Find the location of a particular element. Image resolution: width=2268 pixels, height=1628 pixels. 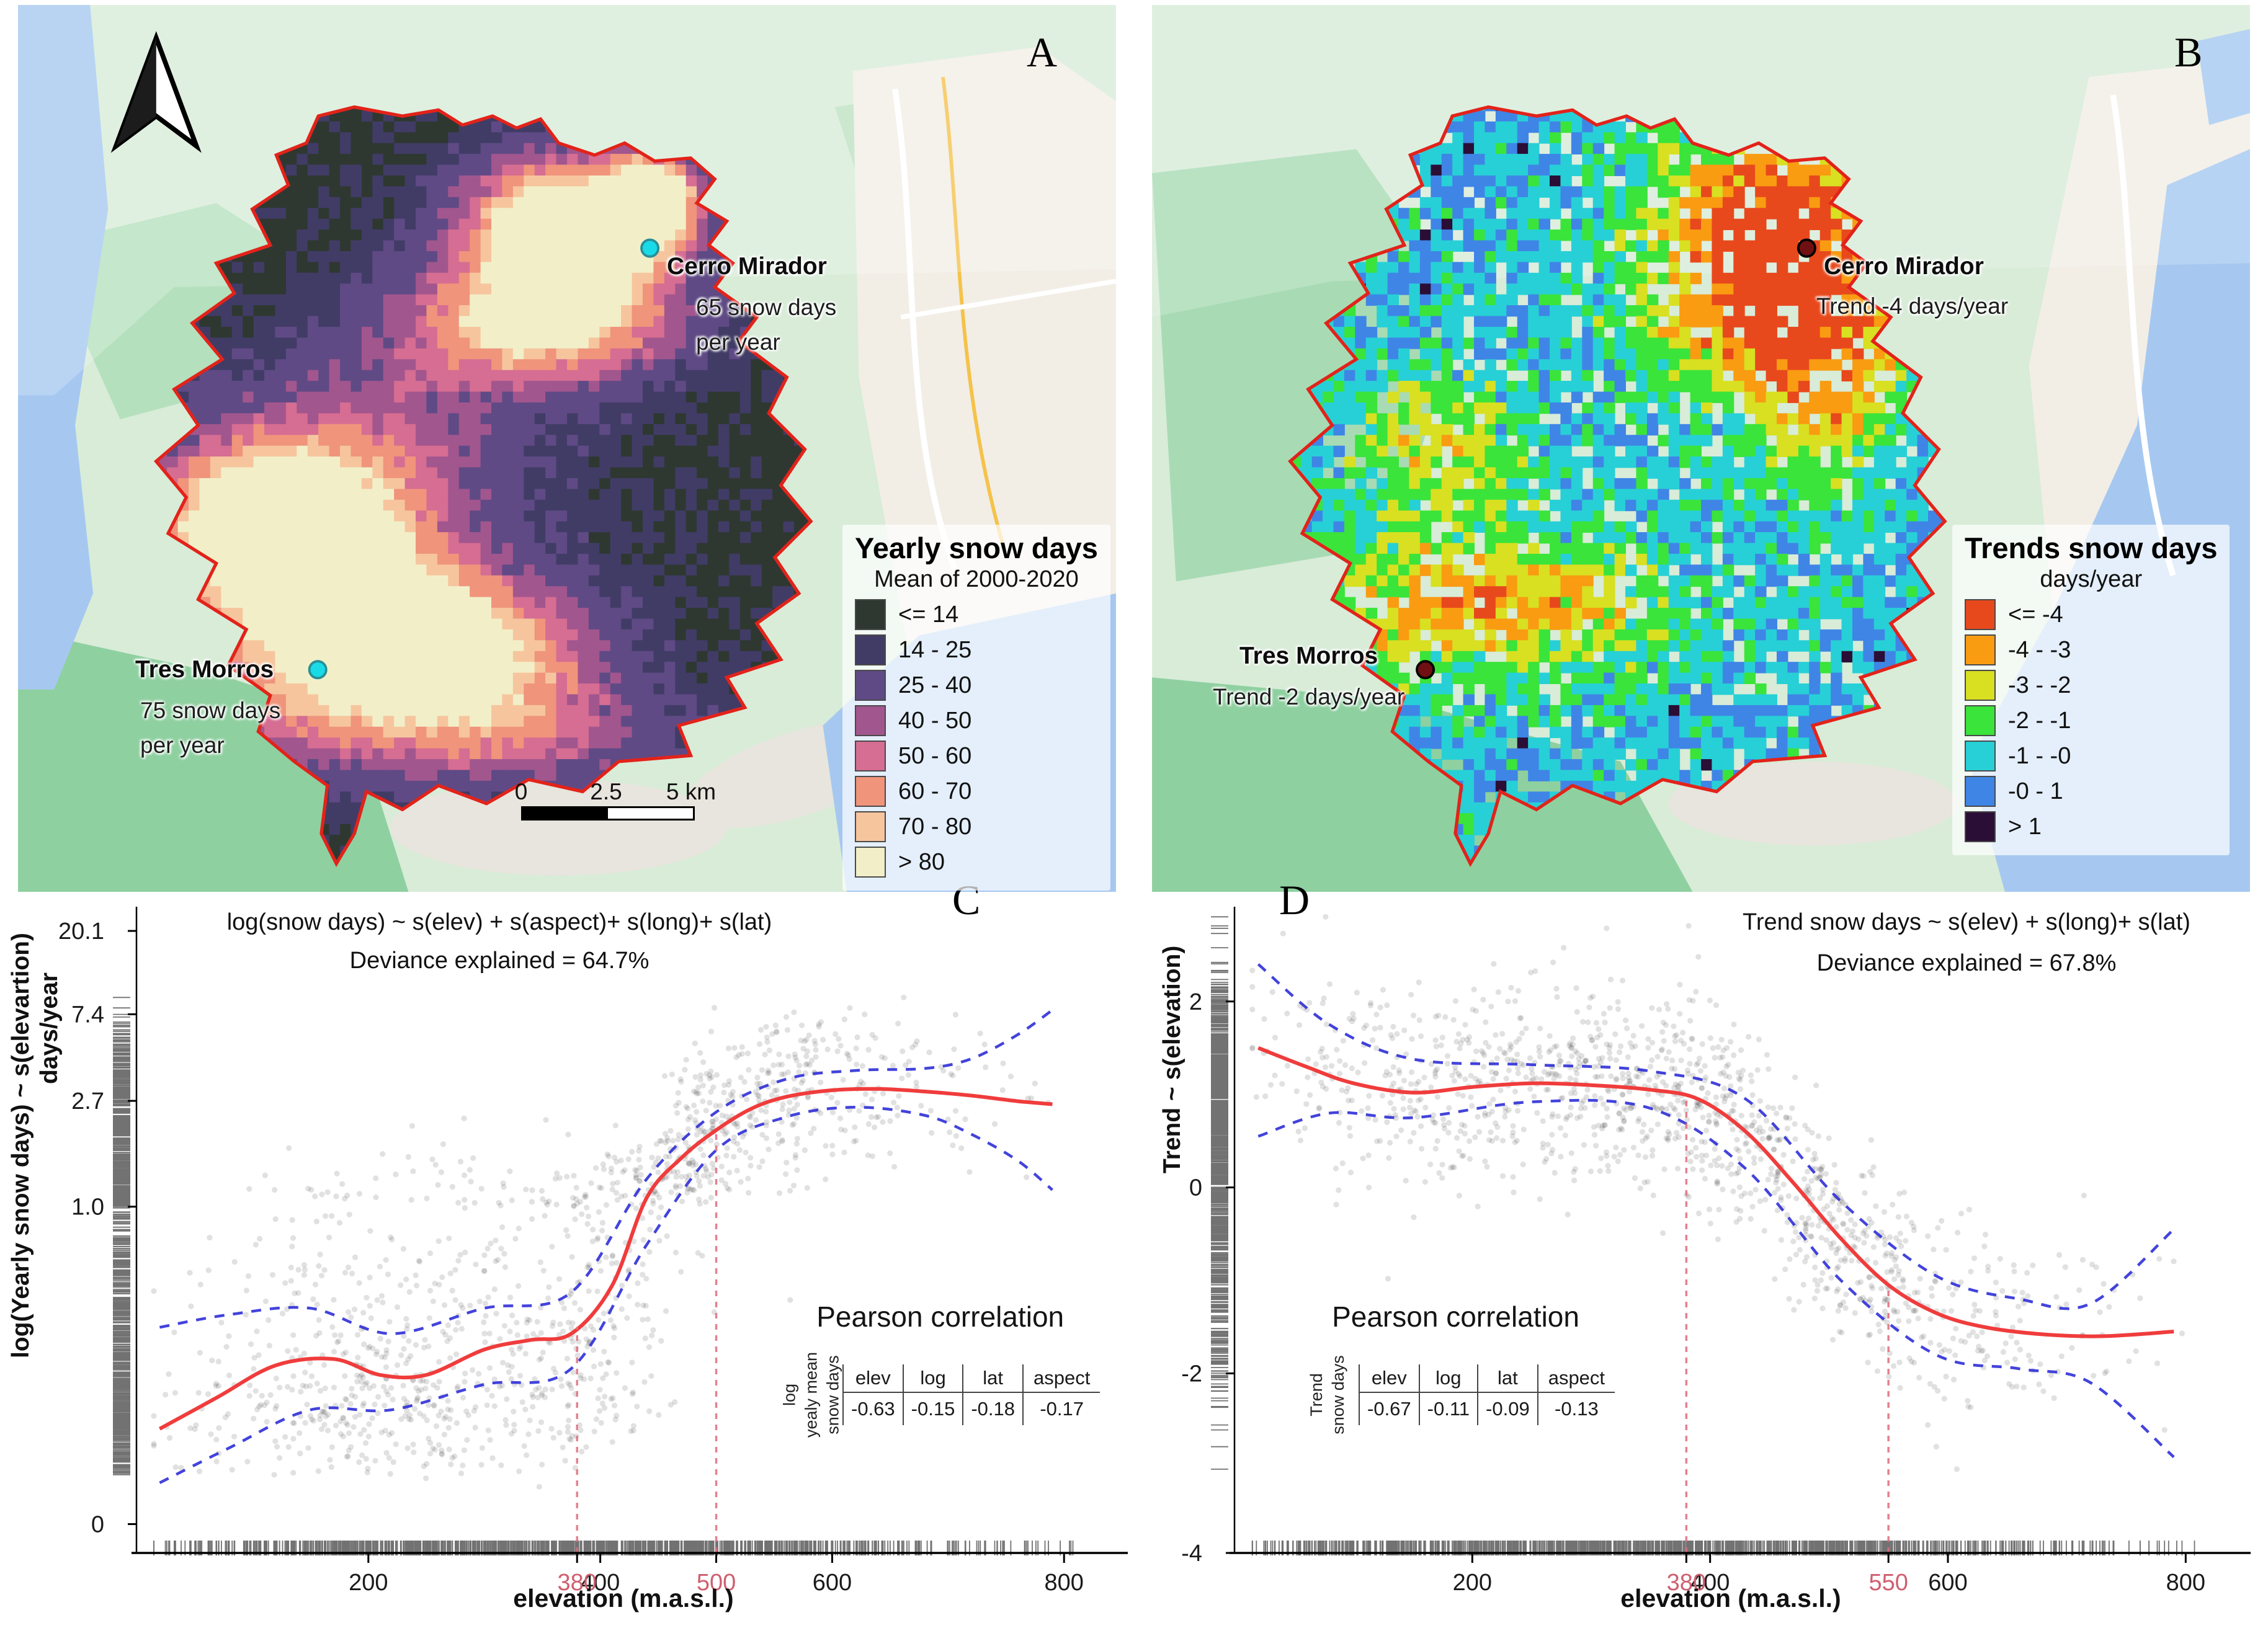

legend-class-label: 25 - 40 is located at coordinates (935, 685).